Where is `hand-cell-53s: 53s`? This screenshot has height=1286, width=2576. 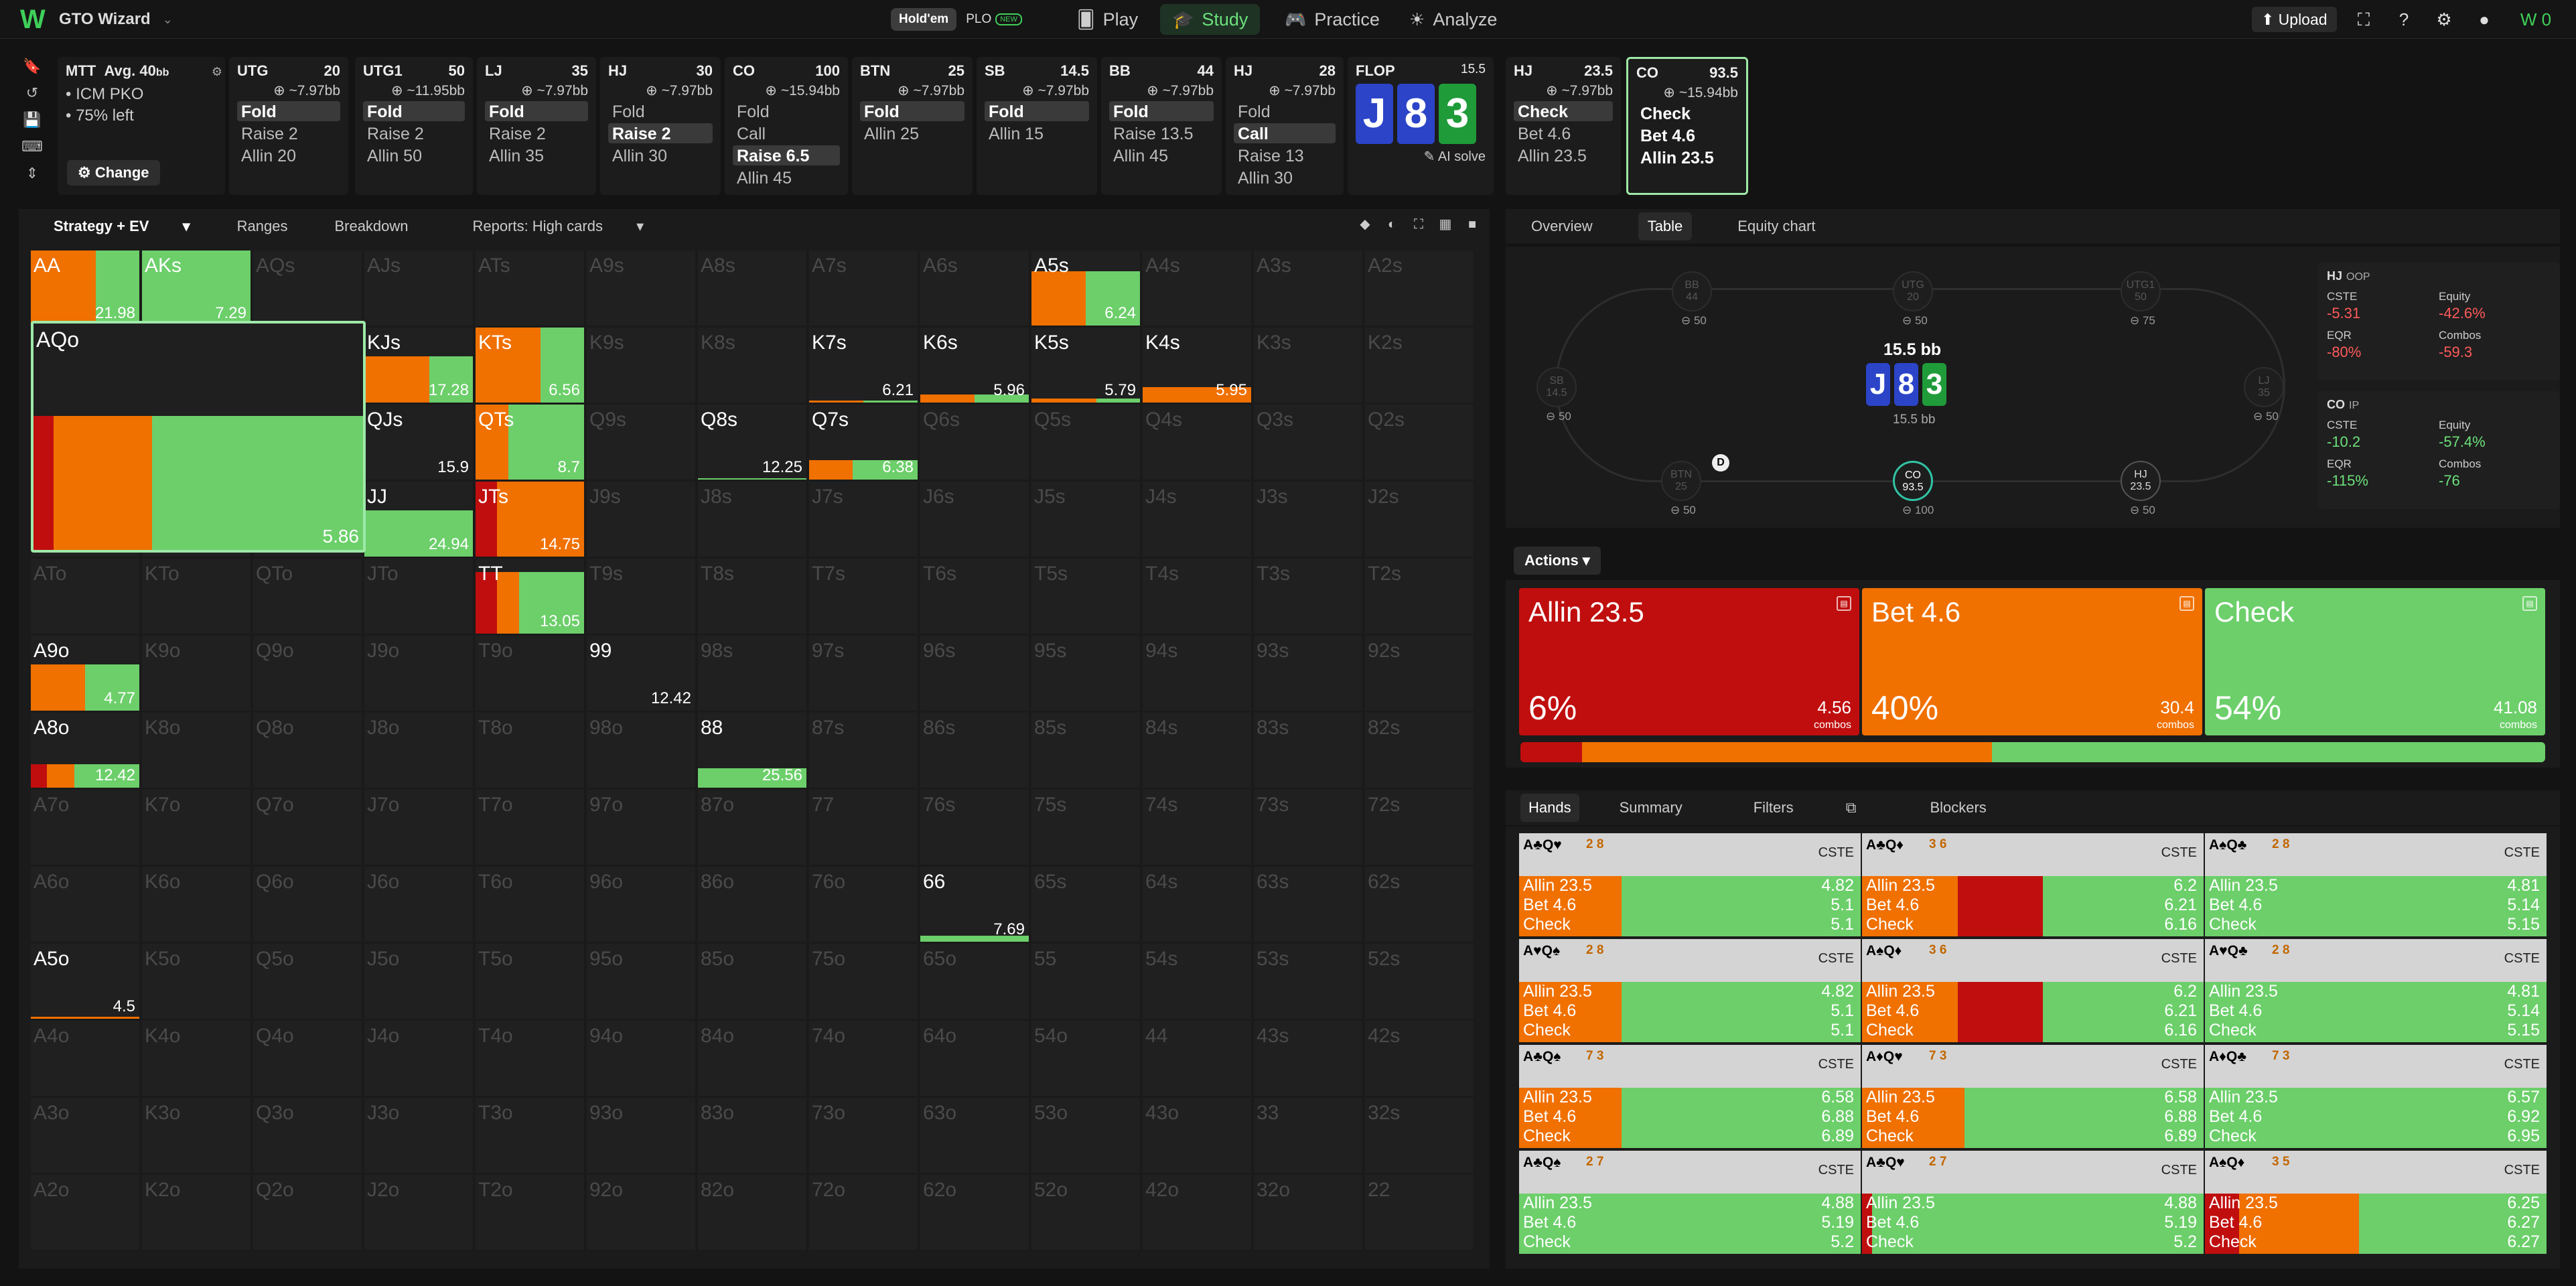
hand-cell-53s: 53s is located at coordinates (1309, 982).